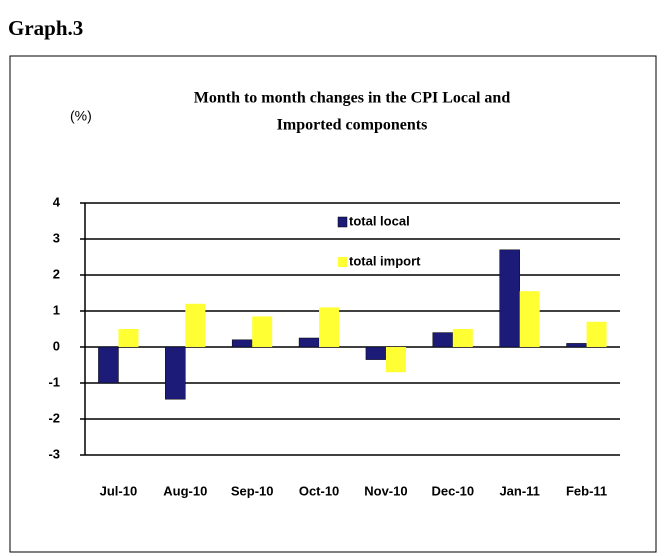 The image size is (664, 556). I want to click on x-tick-label: Dec-10, so click(452, 490).